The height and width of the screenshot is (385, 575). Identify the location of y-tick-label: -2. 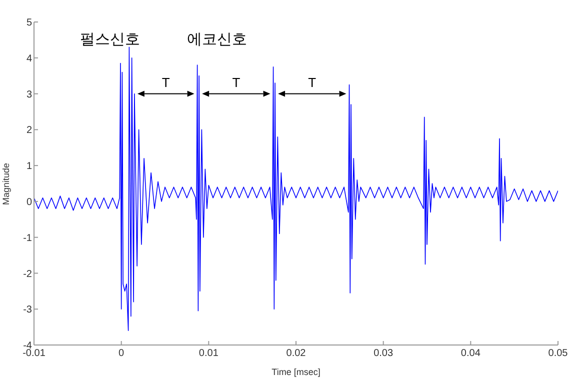
(27, 274).